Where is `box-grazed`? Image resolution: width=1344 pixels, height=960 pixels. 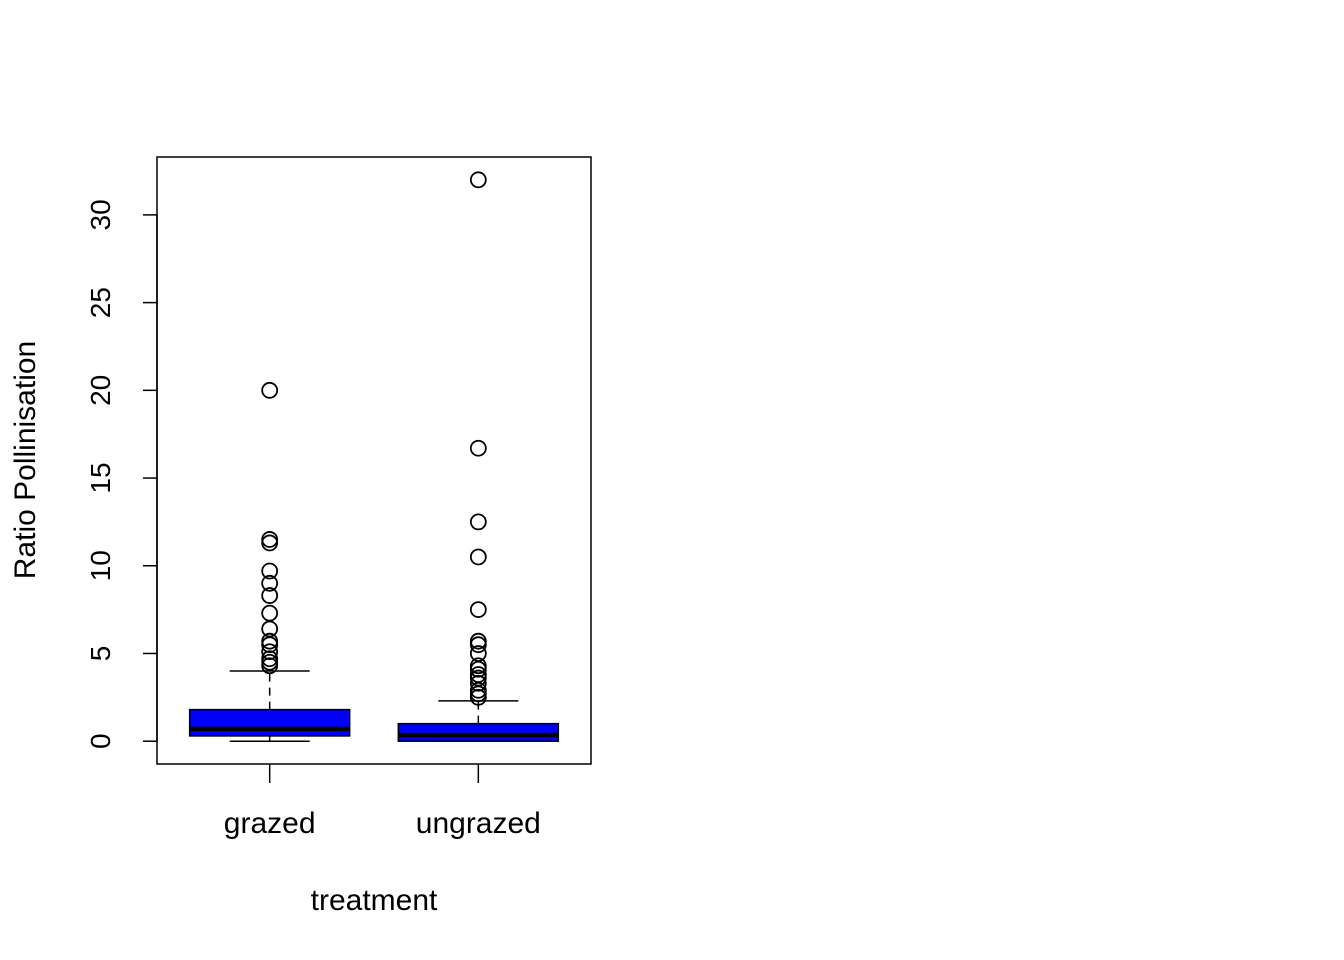
box-grazed is located at coordinates (269, 561).